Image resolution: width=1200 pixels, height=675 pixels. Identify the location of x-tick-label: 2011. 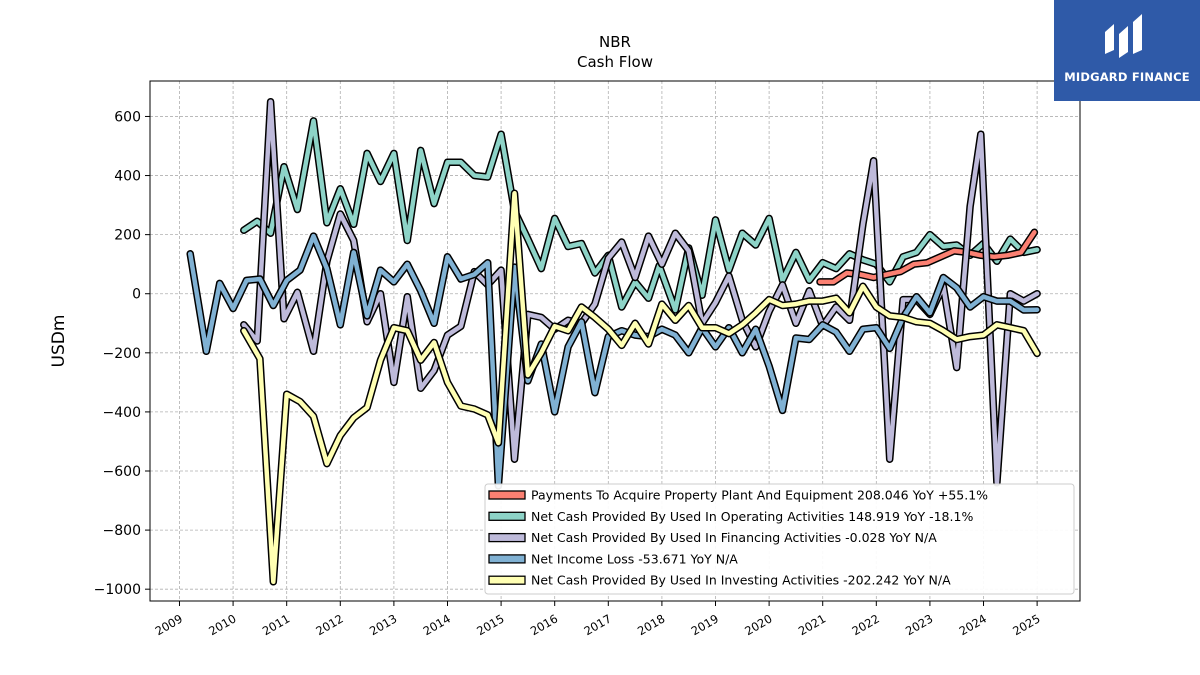
(276, 624).